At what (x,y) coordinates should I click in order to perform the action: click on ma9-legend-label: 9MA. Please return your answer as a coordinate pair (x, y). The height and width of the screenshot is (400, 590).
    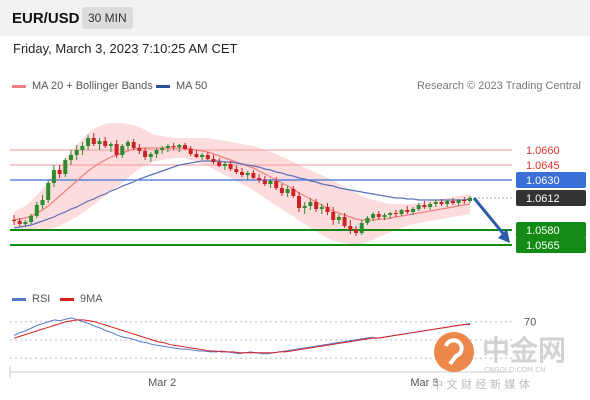
    Looking at the image, I should click on (91, 299).